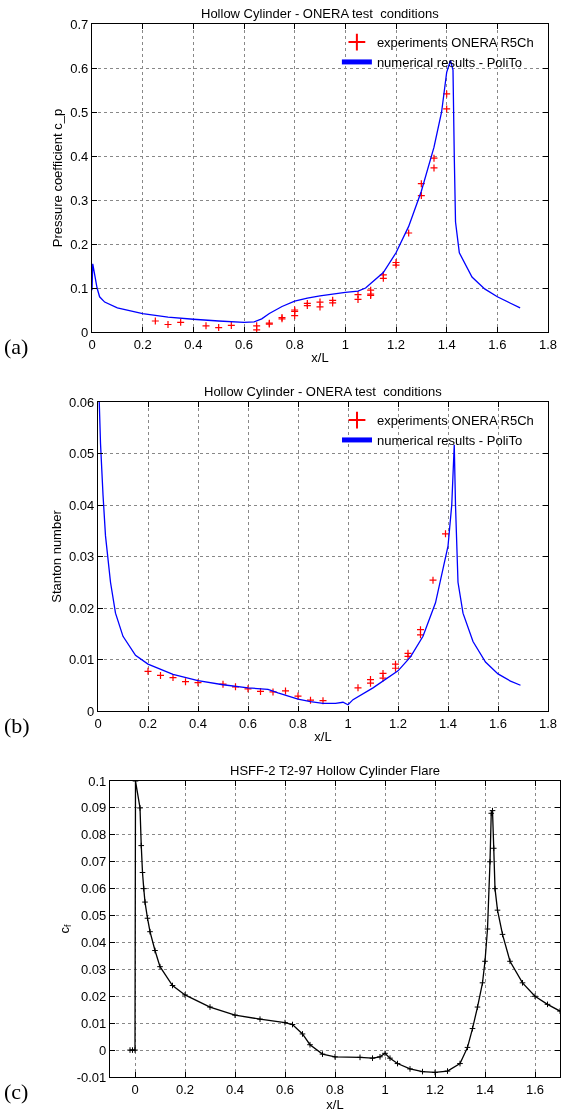 The height and width of the screenshot is (1115, 570). What do you see at coordinates (335, 770) in the screenshot?
I see `chart-title: HSFF-2 T2-97 Hollow Cylinder Flare` at bounding box center [335, 770].